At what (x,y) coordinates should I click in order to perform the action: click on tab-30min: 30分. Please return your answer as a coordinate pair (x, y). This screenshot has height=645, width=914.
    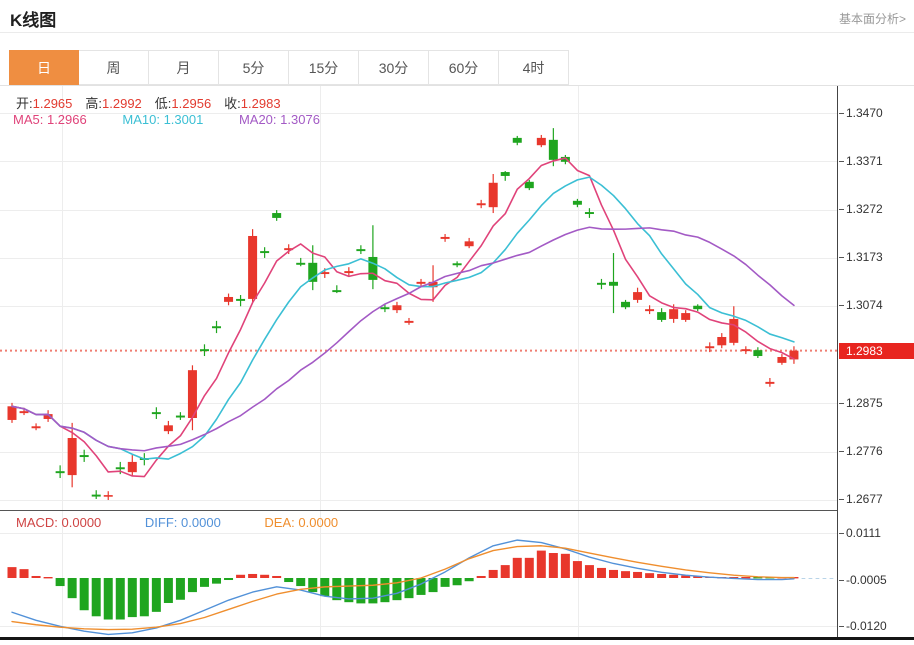
    Looking at the image, I should click on (394, 67).